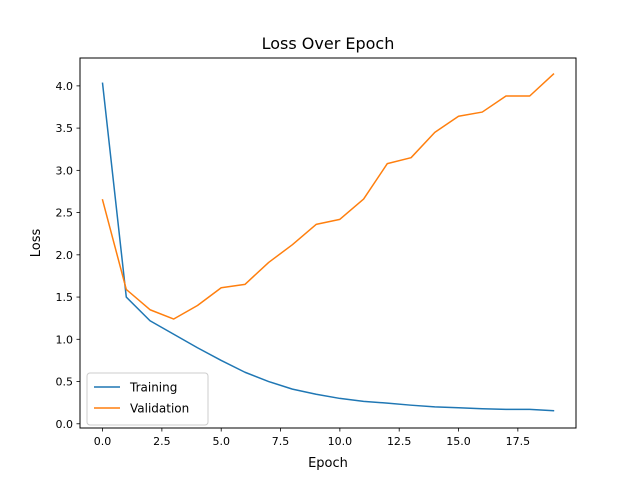 This screenshot has height=484, width=640. I want to click on x-axis: 0.0 2.5 5.0 7.5 10.0 12.5 15.0 17.5, so click(312, 438).